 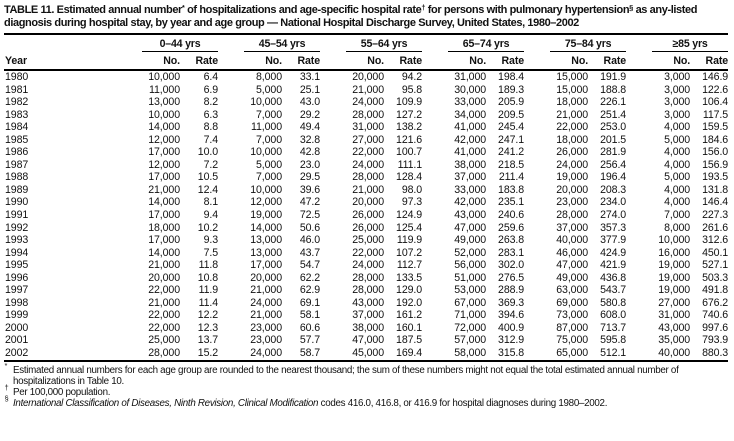 I want to click on rate-cell: 256.4, so click(x=613, y=164).